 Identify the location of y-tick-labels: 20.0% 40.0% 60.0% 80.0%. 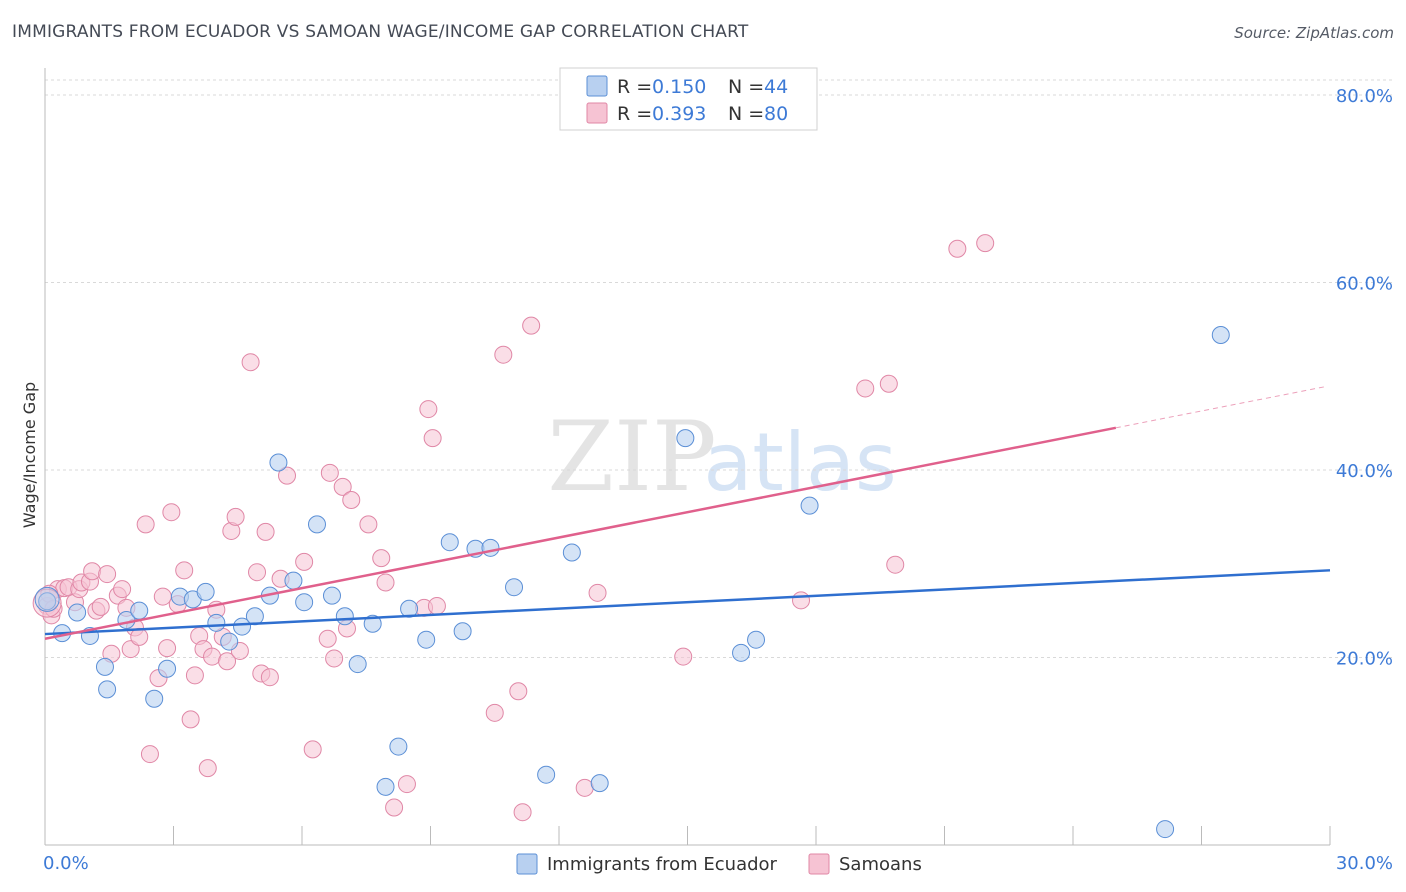
(1364, 378).